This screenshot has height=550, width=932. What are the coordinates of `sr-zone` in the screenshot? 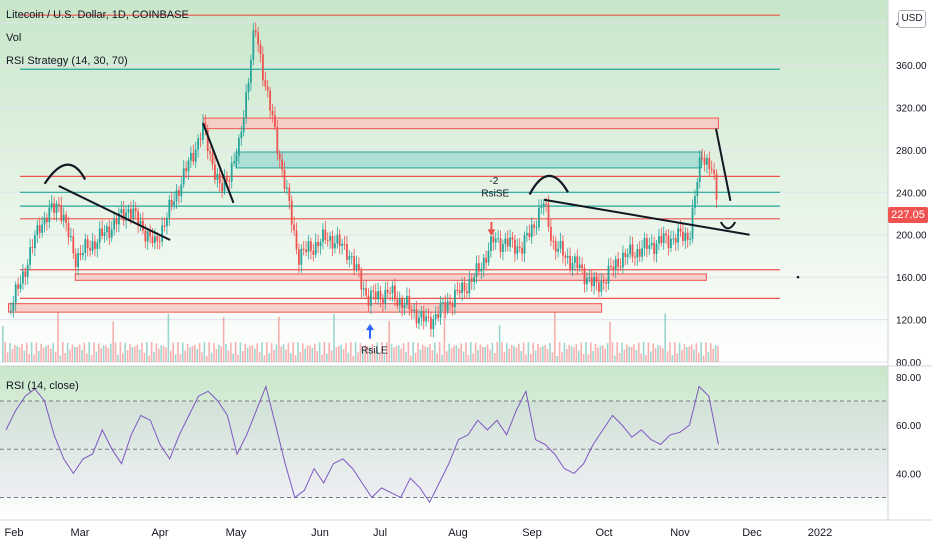 It's located at (469, 160).